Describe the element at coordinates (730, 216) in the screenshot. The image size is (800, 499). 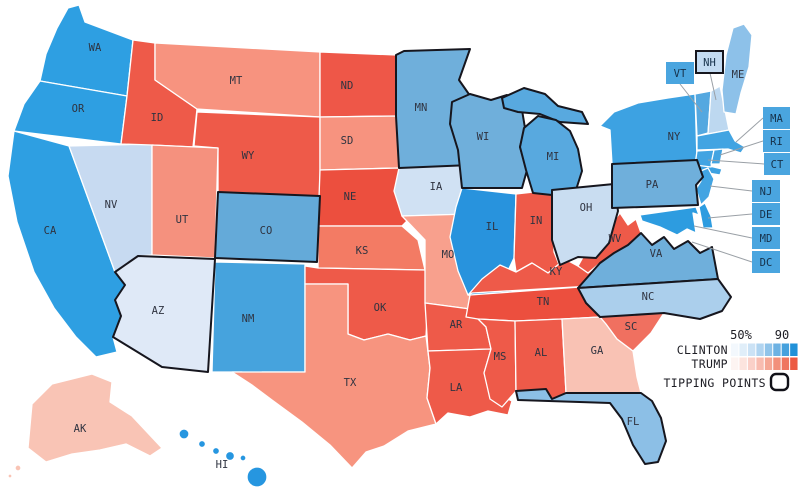
I see `leader-line-de` at that location.